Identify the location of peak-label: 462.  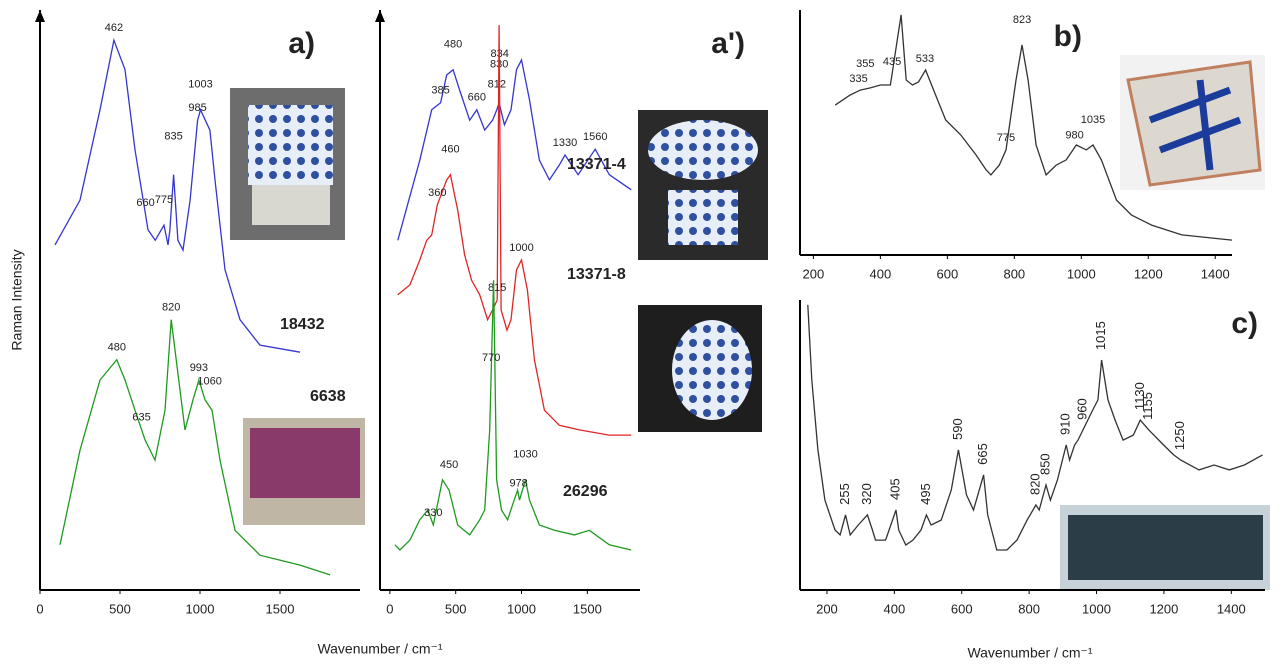
(114, 28).